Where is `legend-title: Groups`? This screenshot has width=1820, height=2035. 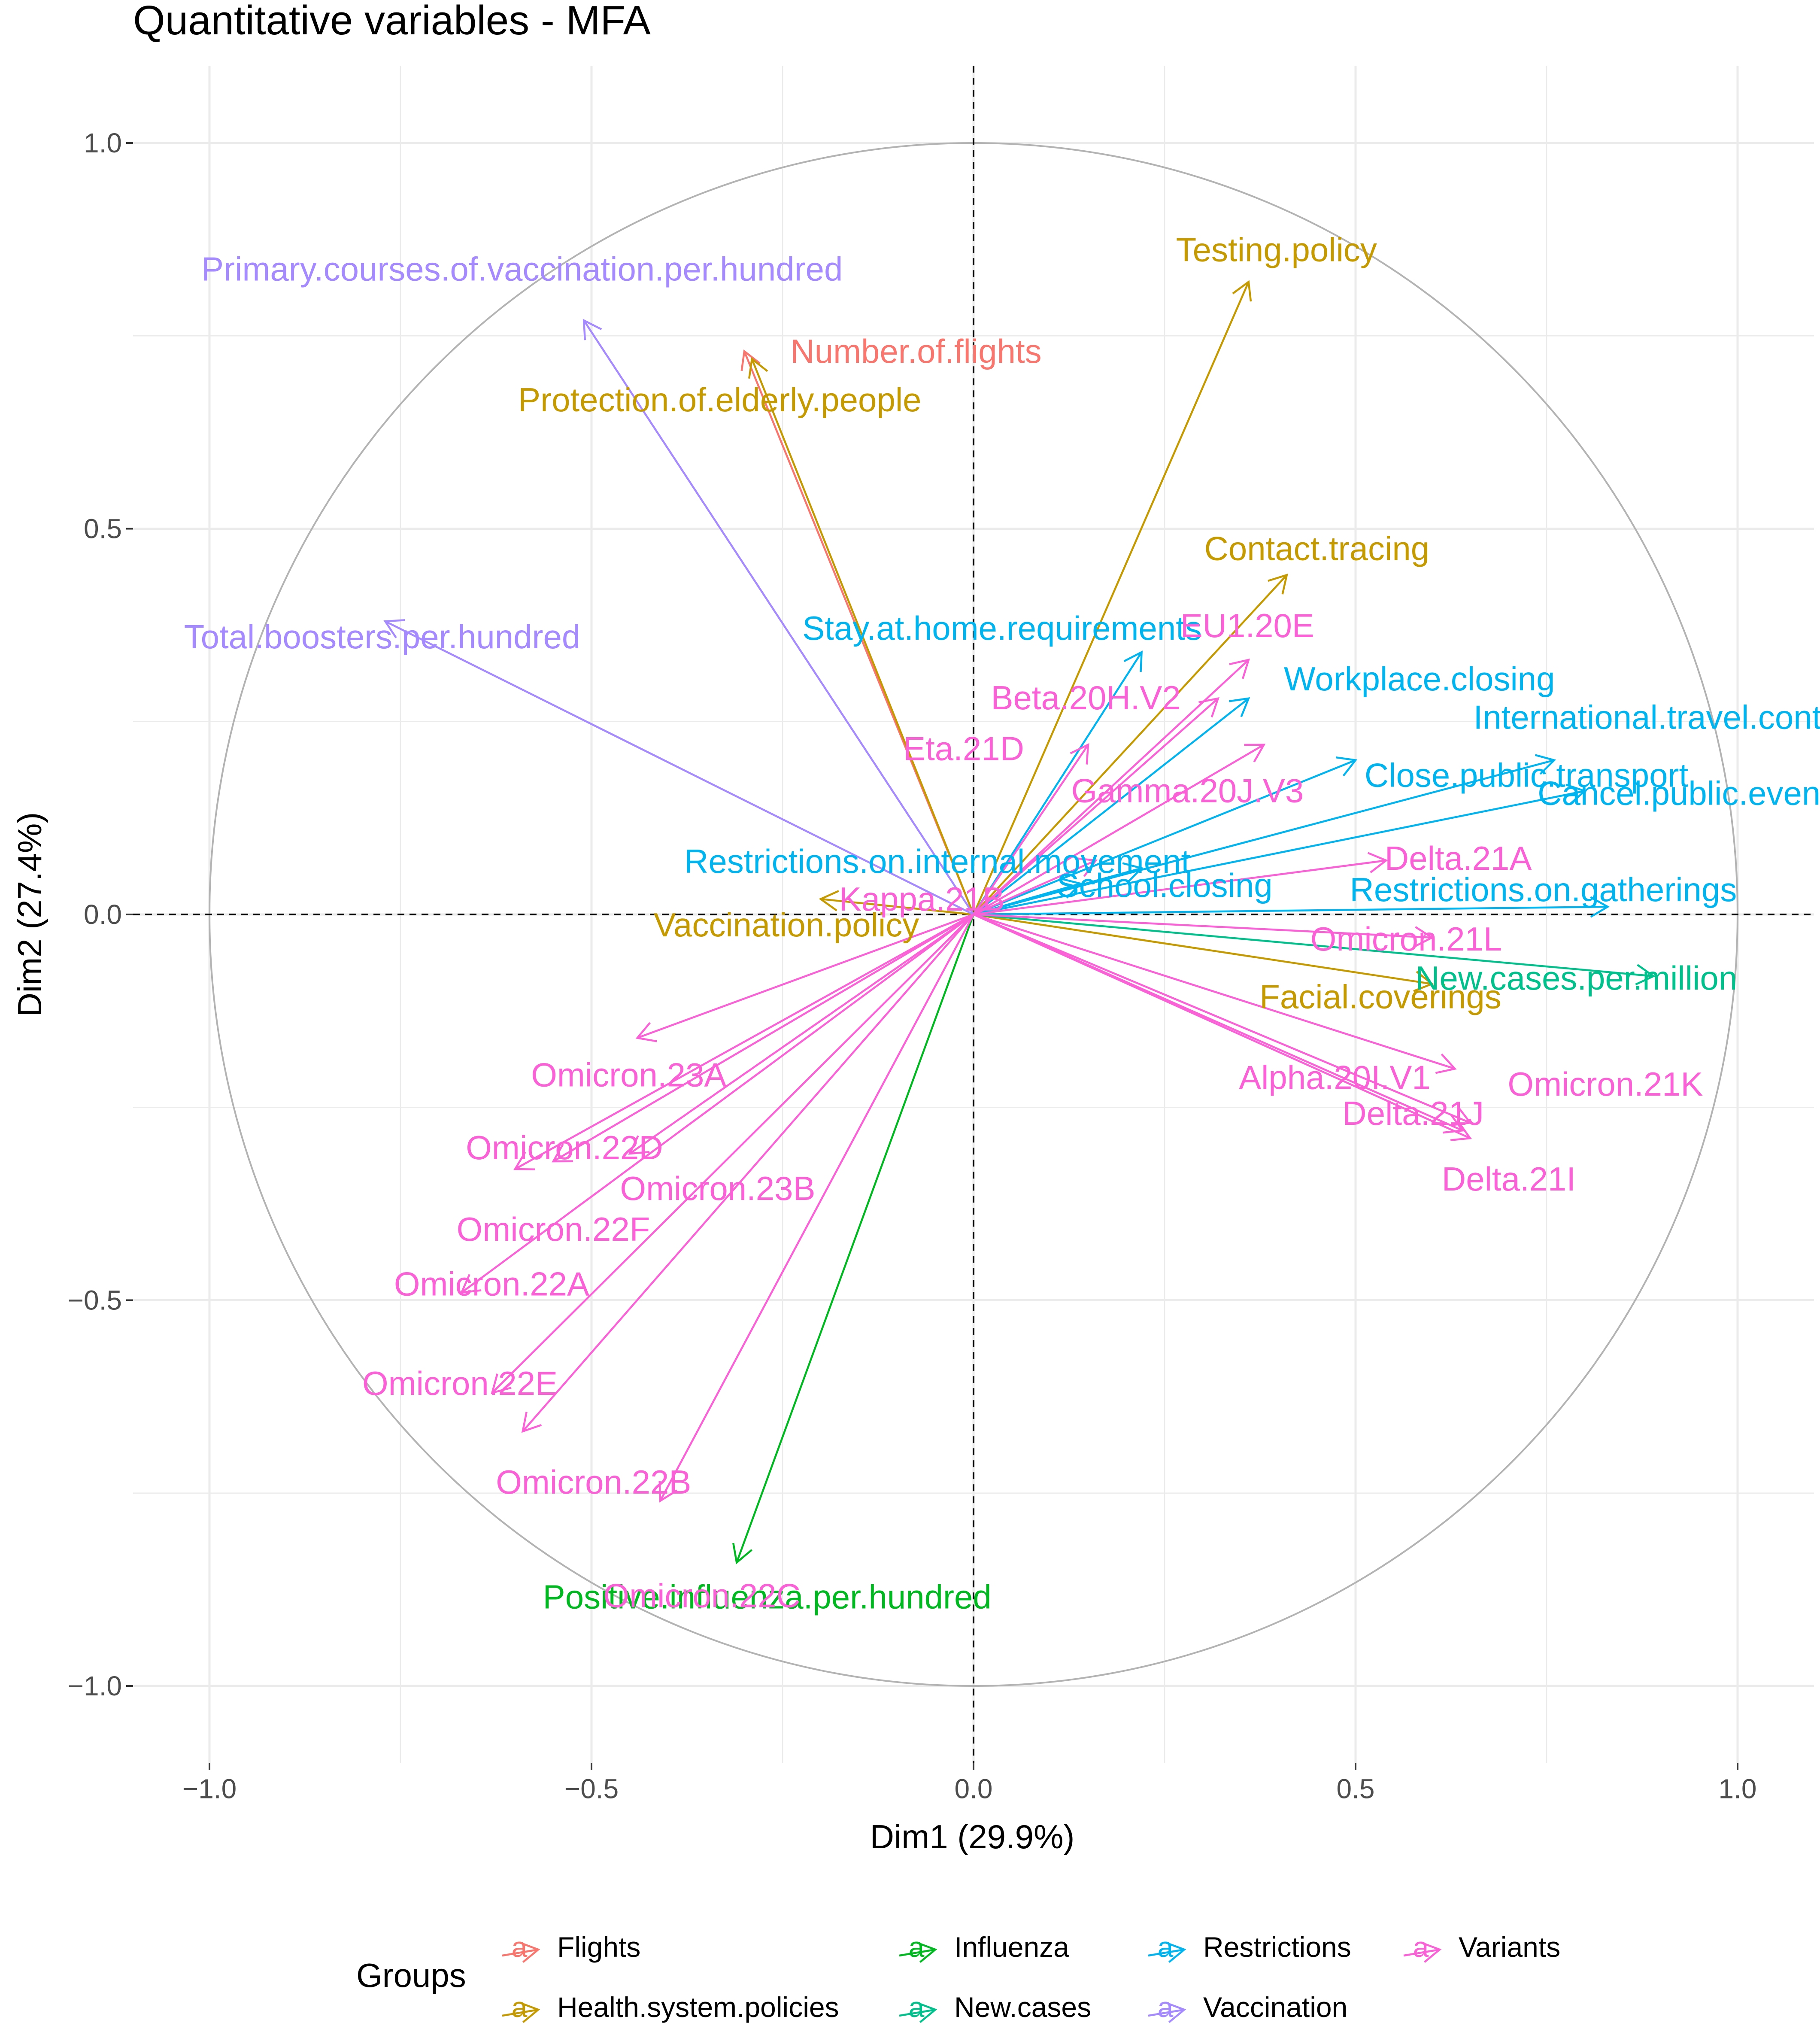
legend-title: Groups is located at coordinates (411, 1975).